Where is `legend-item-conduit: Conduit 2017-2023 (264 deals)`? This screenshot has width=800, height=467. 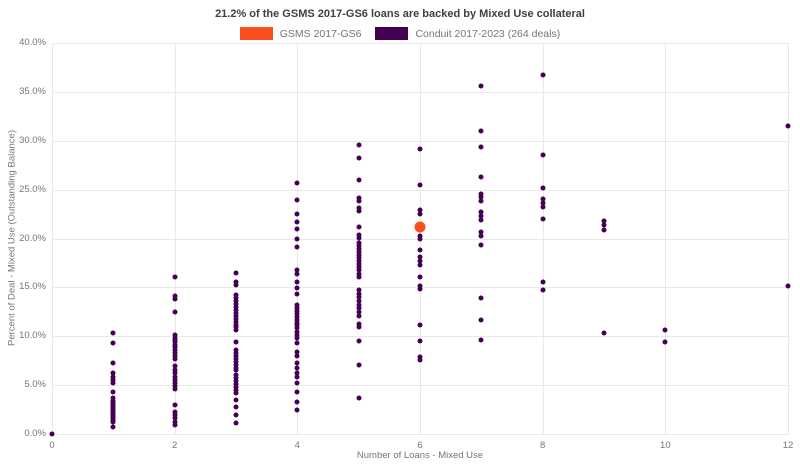
legend-item-conduit: Conduit 2017-2023 (264 deals) is located at coordinates (467, 33).